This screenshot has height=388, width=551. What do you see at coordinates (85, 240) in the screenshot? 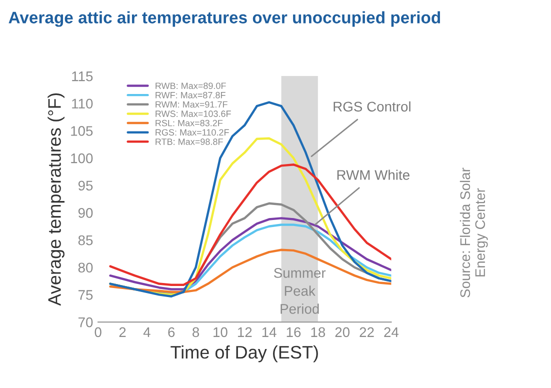
I see `y-tick-label: 85` at bounding box center [85, 240].